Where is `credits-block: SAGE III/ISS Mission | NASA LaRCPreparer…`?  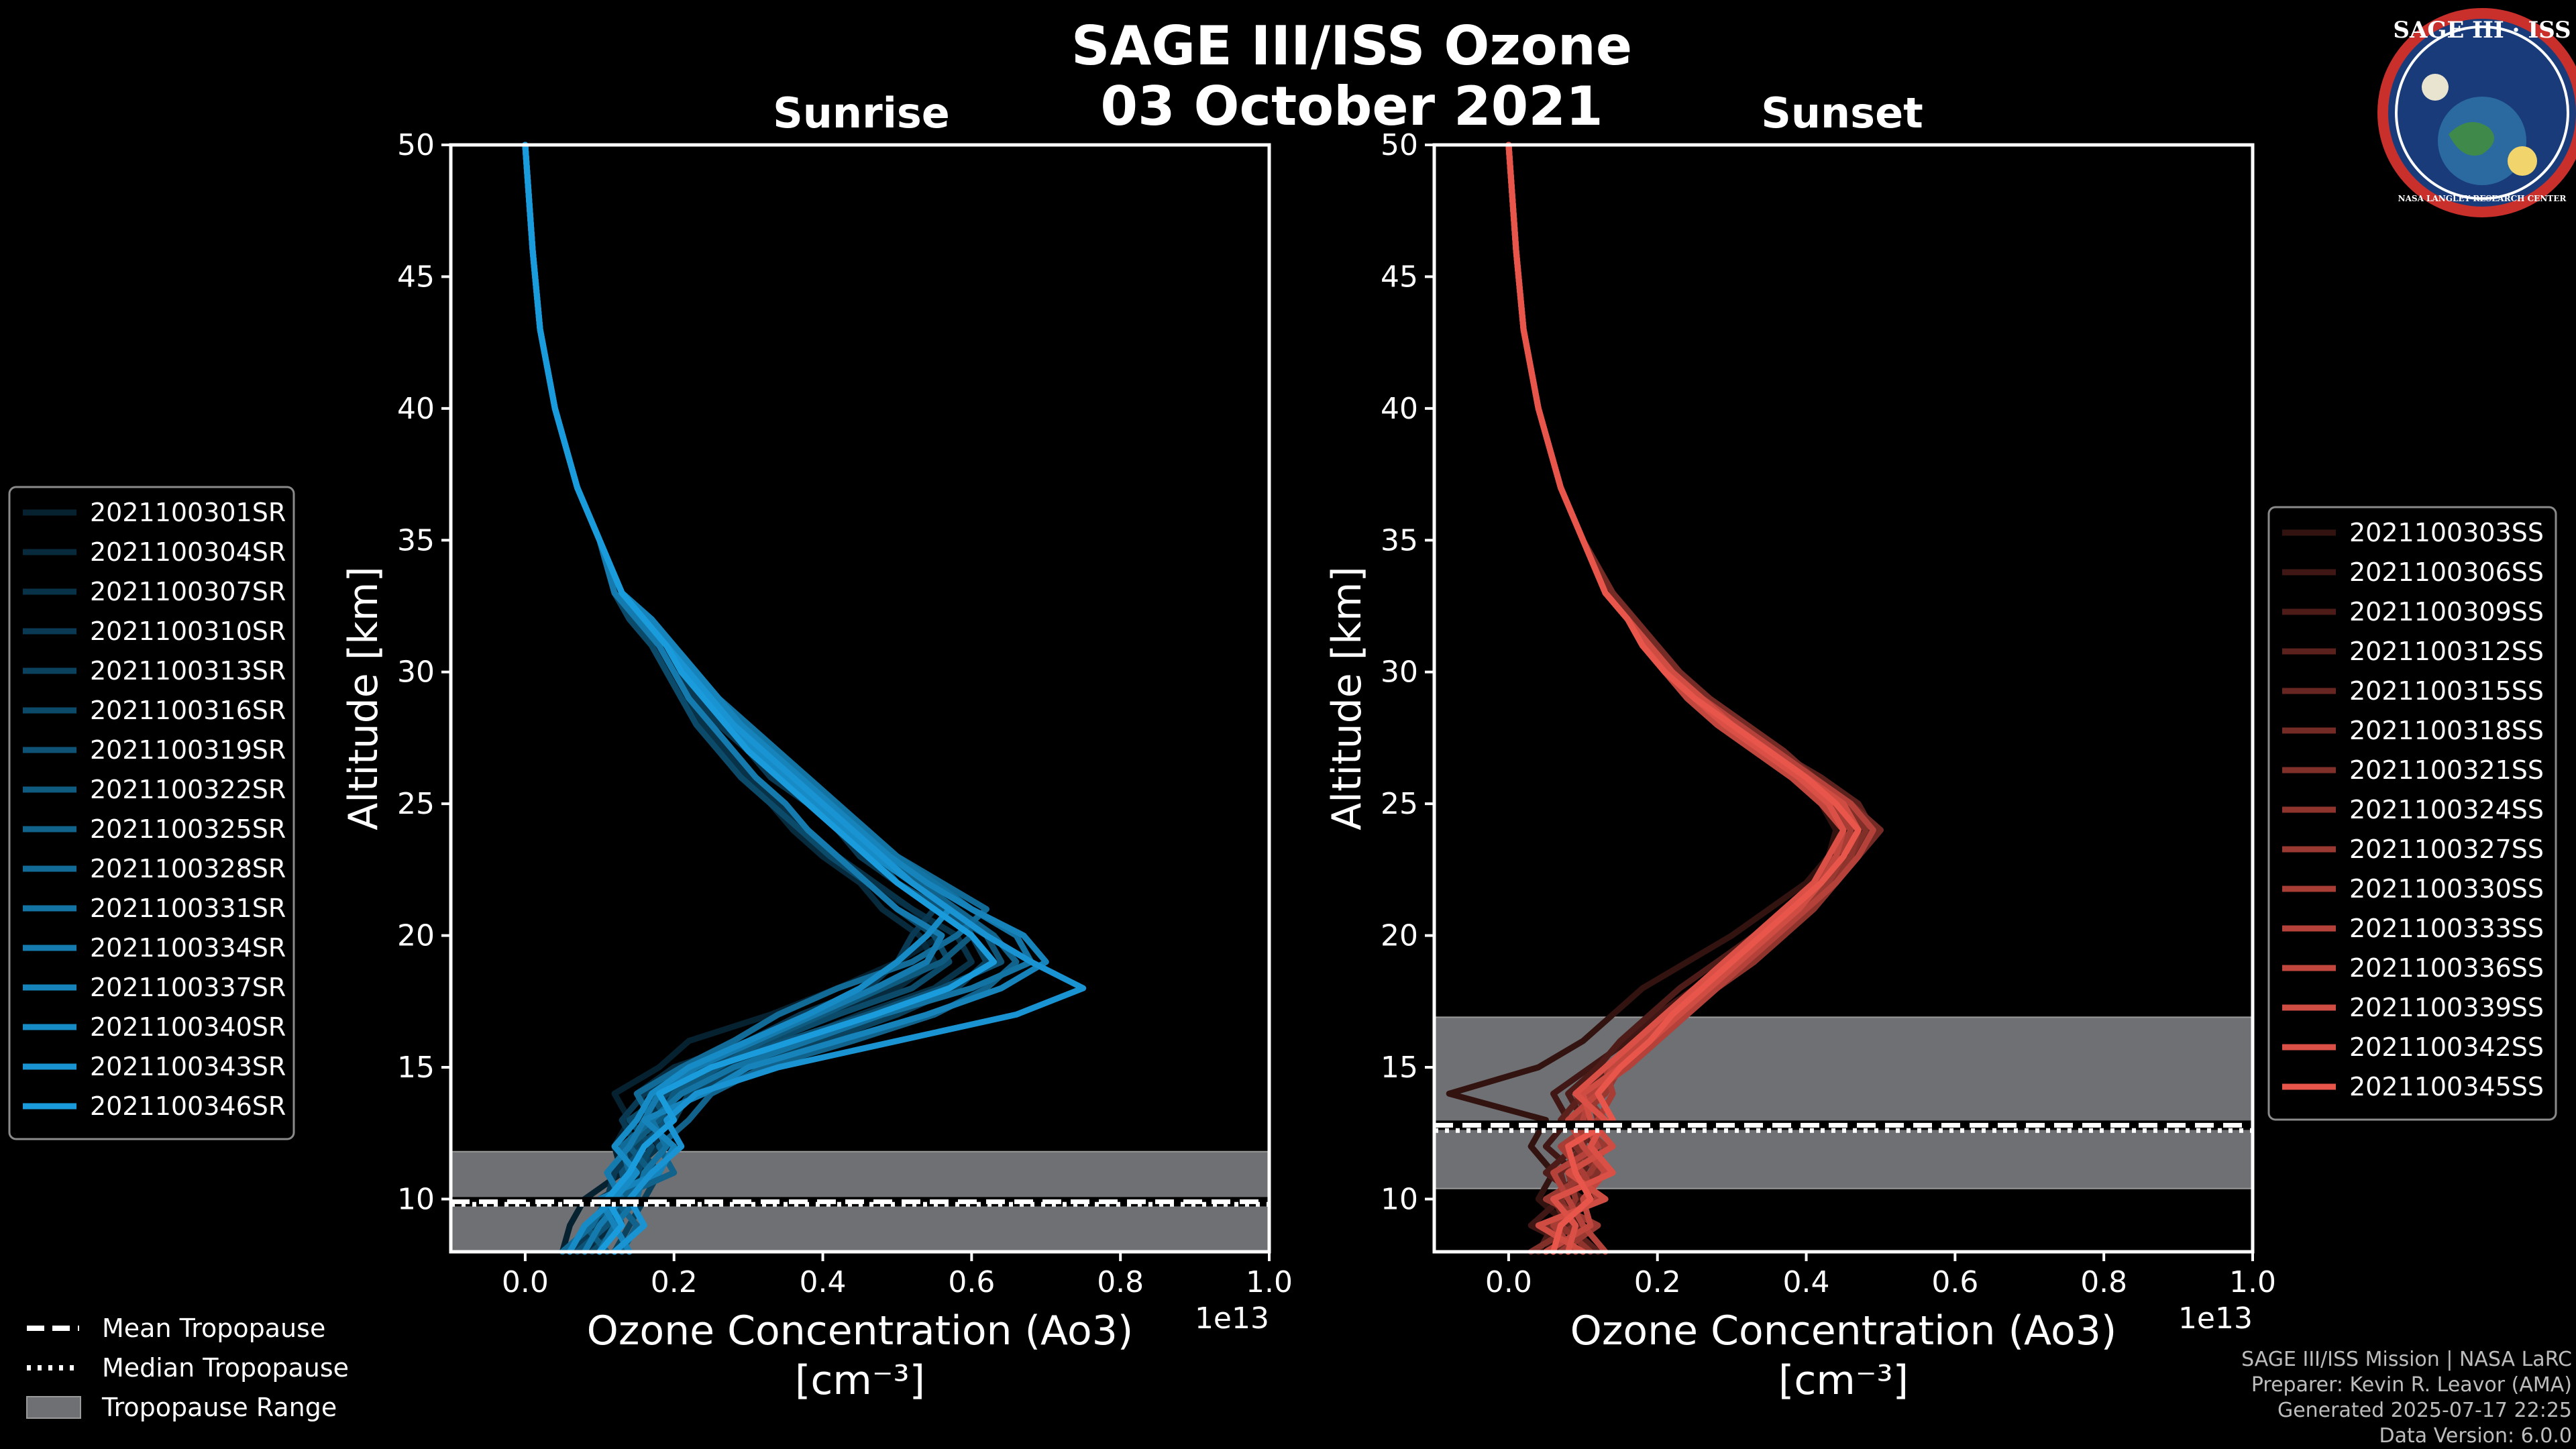
credits-block: SAGE III/ISS Mission | NASA LaRCPreparer… is located at coordinates (2406, 1398).